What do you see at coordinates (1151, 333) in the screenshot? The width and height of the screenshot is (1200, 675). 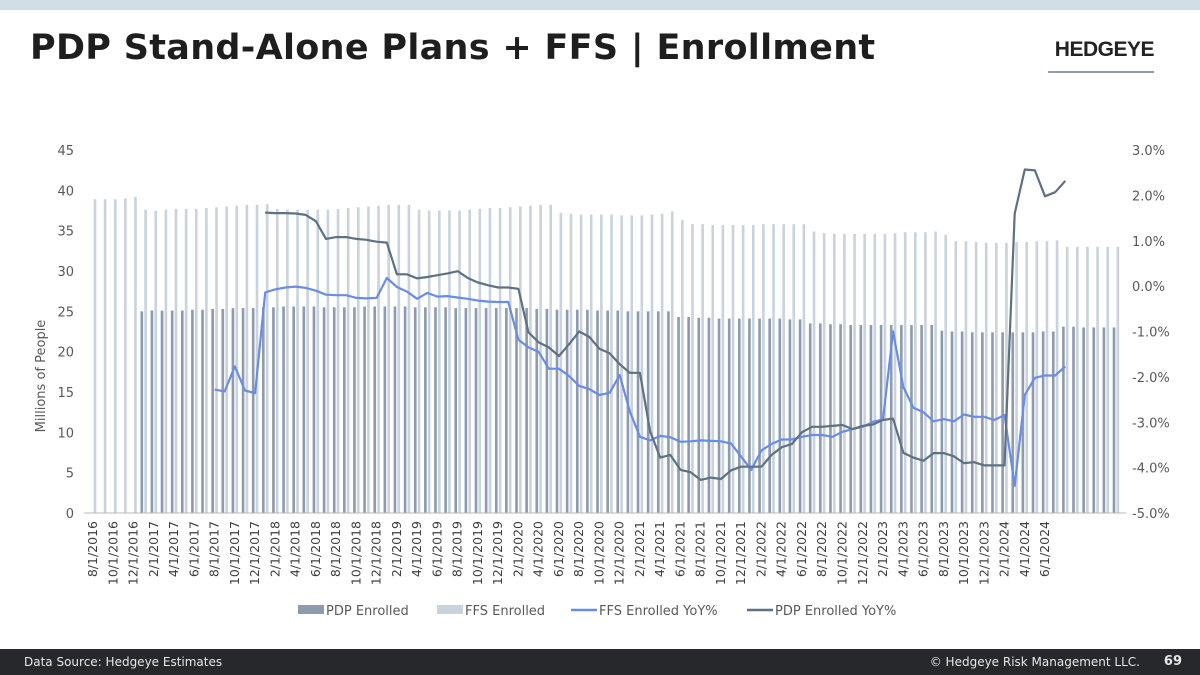 I see `y2-tick-label: -1.0%` at bounding box center [1151, 333].